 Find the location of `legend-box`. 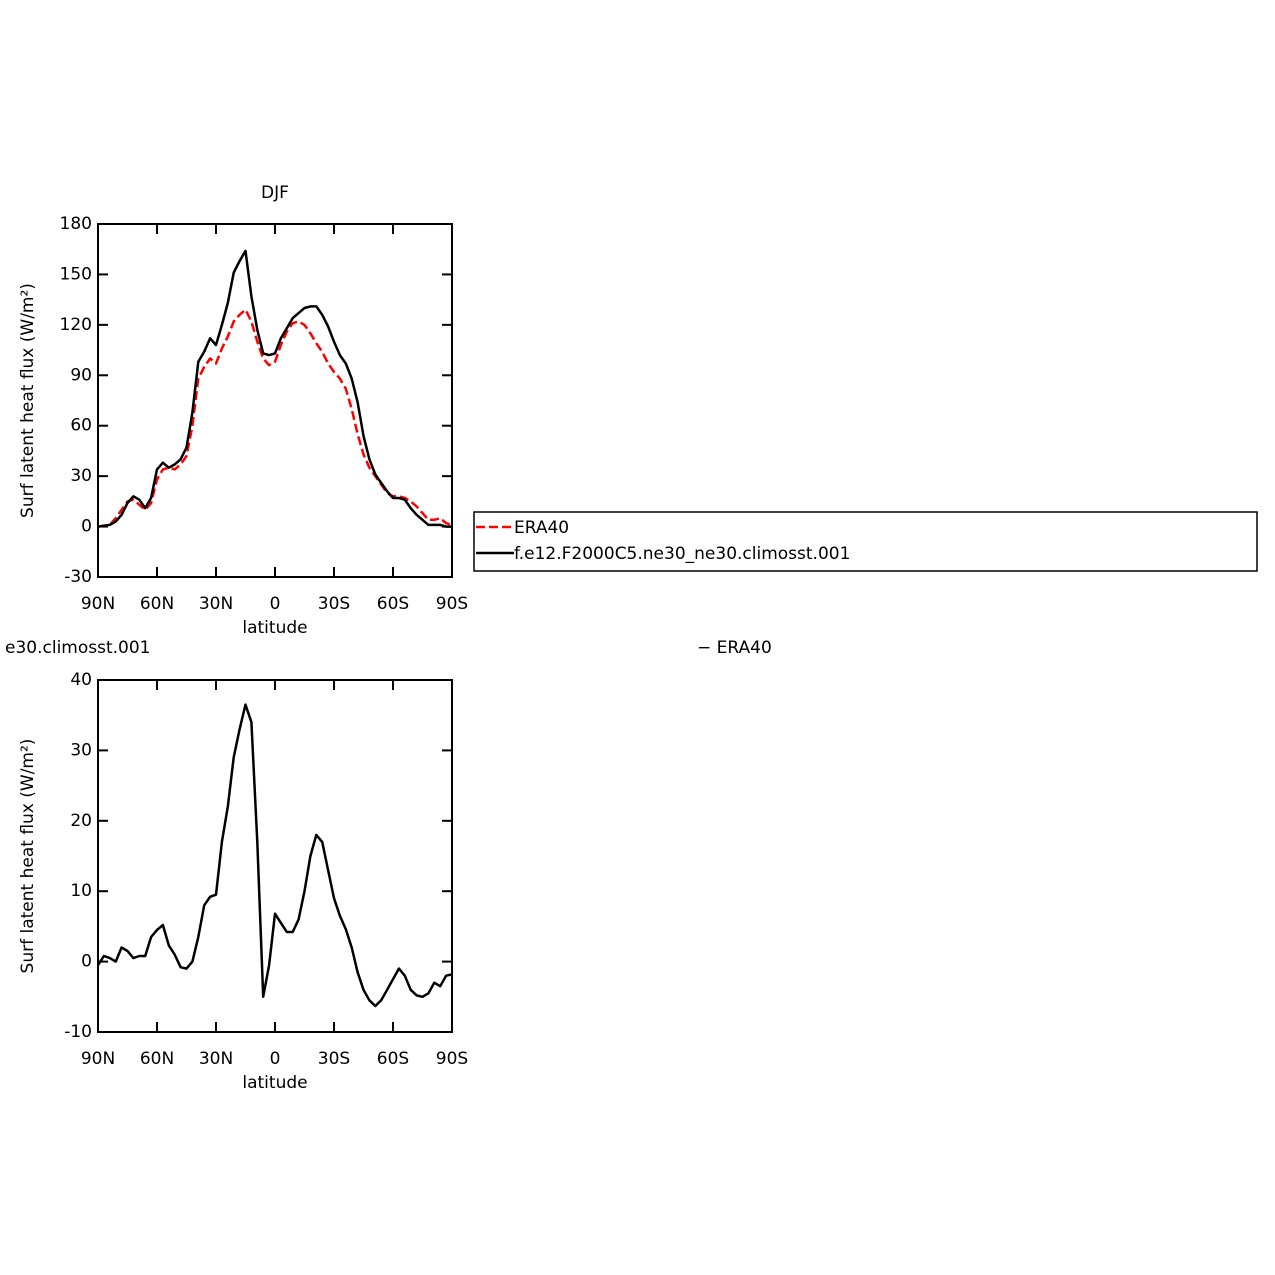

legend-box is located at coordinates (865, 541).